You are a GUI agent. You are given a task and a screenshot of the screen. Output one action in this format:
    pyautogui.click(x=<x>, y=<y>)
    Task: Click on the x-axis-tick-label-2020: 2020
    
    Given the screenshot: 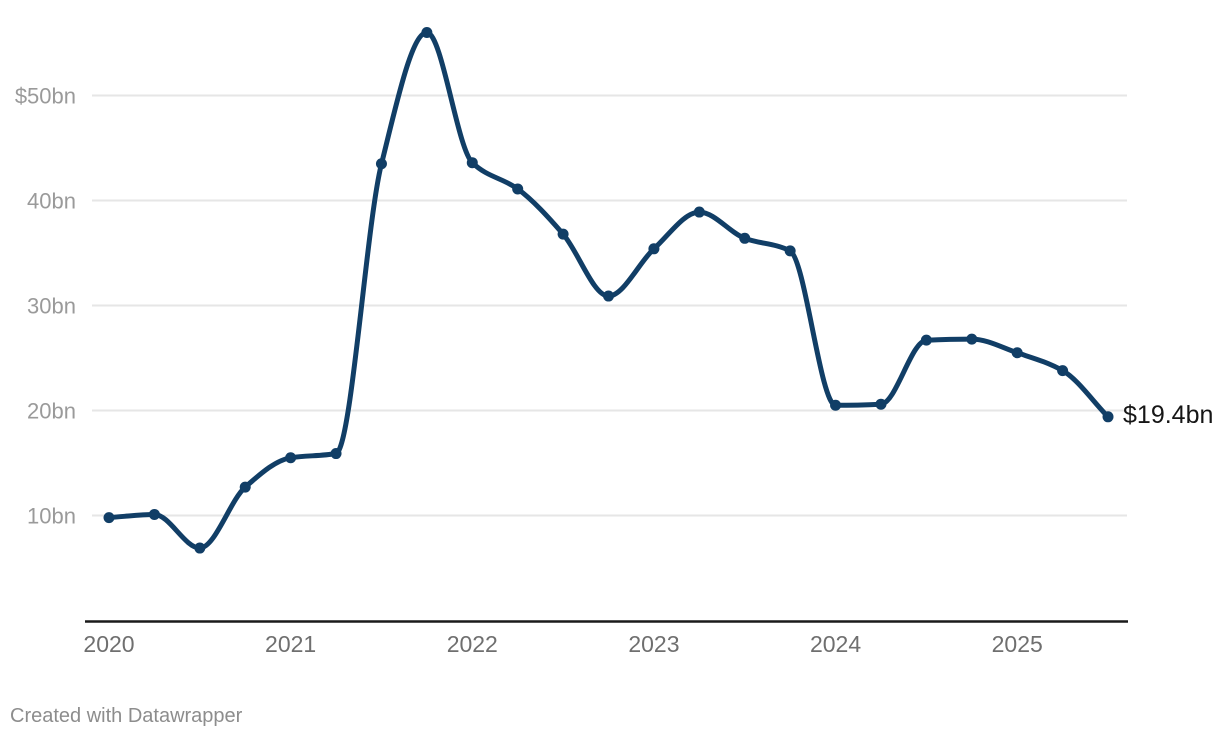 What is the action you would take?
    pyautogui.click(x=108, y=644)
    